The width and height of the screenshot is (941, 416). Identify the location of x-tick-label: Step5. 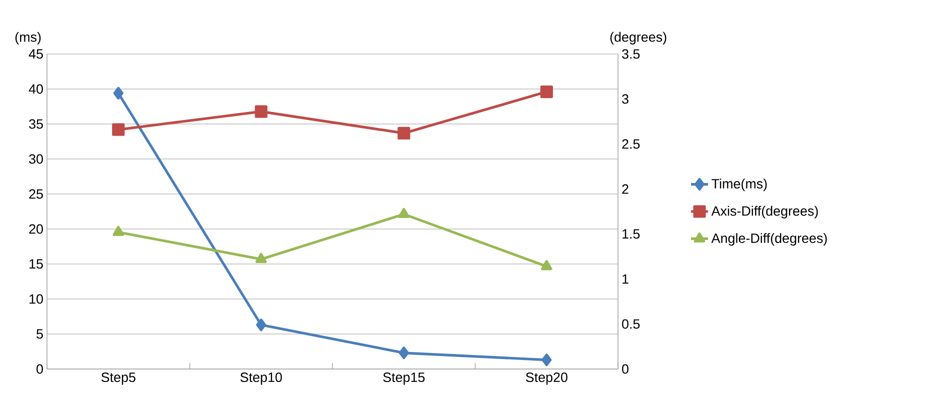
(118, 378).